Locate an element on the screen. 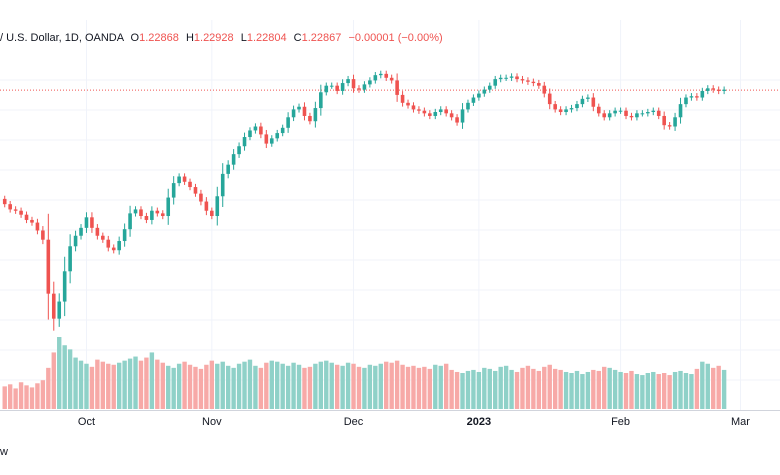 This screenshot has width=780, height=475. x-tick-label: Mar is located at coordinates (740, 422).